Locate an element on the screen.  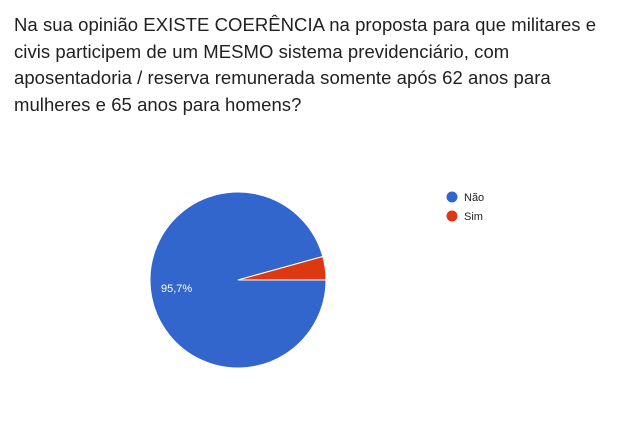
data-label-nao: 95,7% is located at coordinates (176, 289).